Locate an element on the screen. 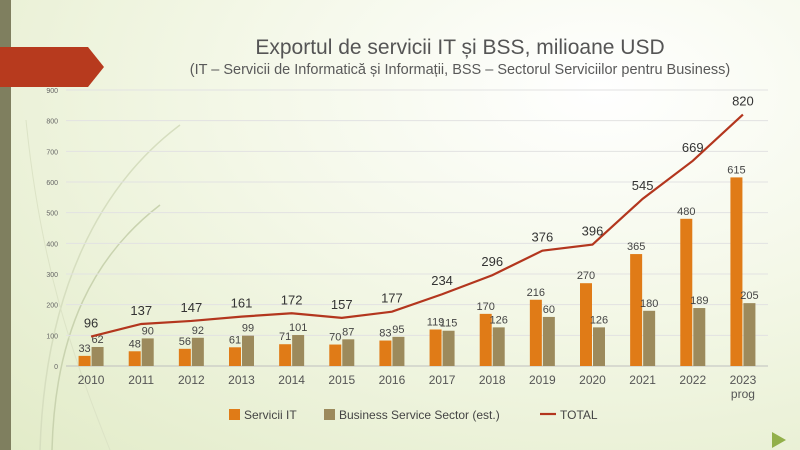 This screenshot has width=800, height=450. data-label-bss: 189 is located at coordinates (699, 301).